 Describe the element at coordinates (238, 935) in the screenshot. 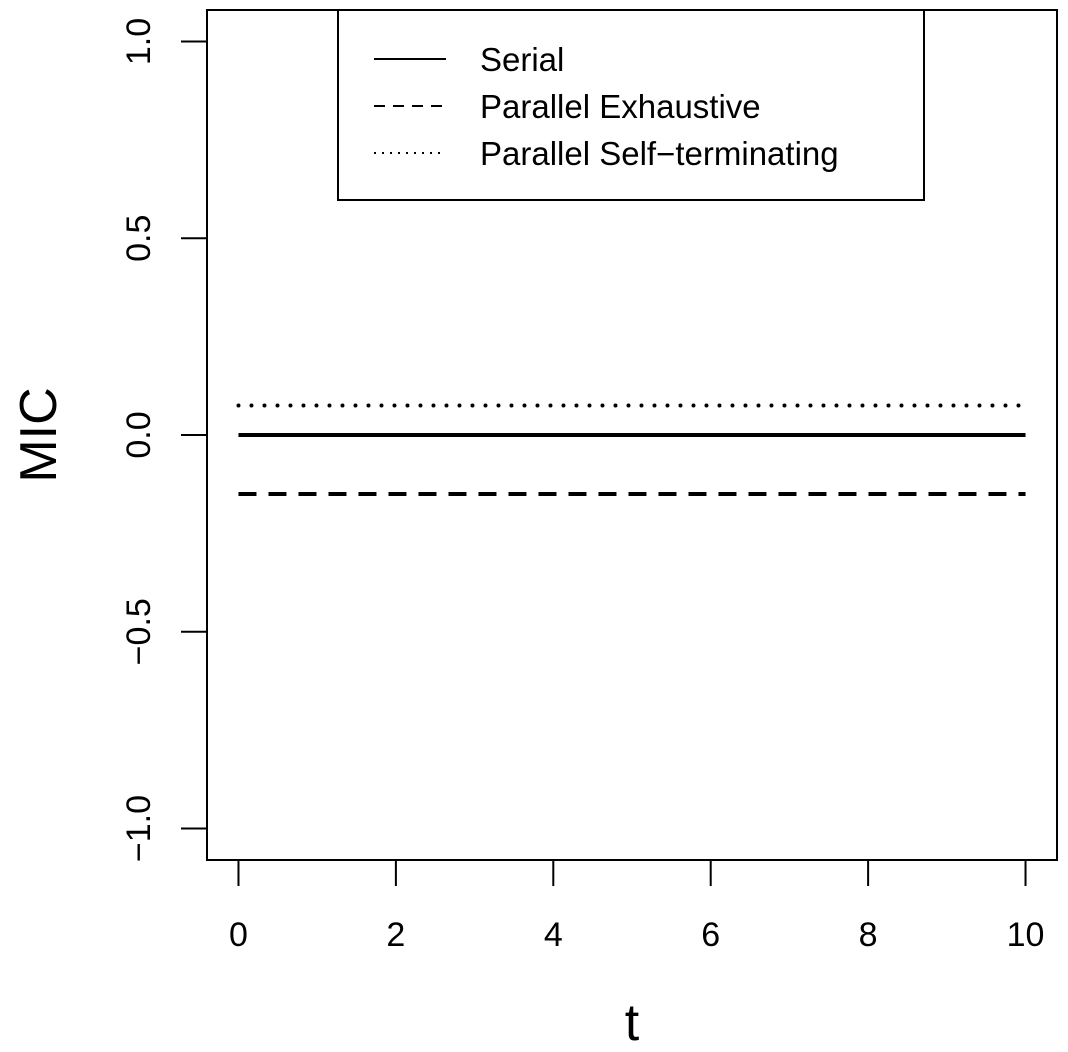

I see `x-tick-label: 0` at that location.